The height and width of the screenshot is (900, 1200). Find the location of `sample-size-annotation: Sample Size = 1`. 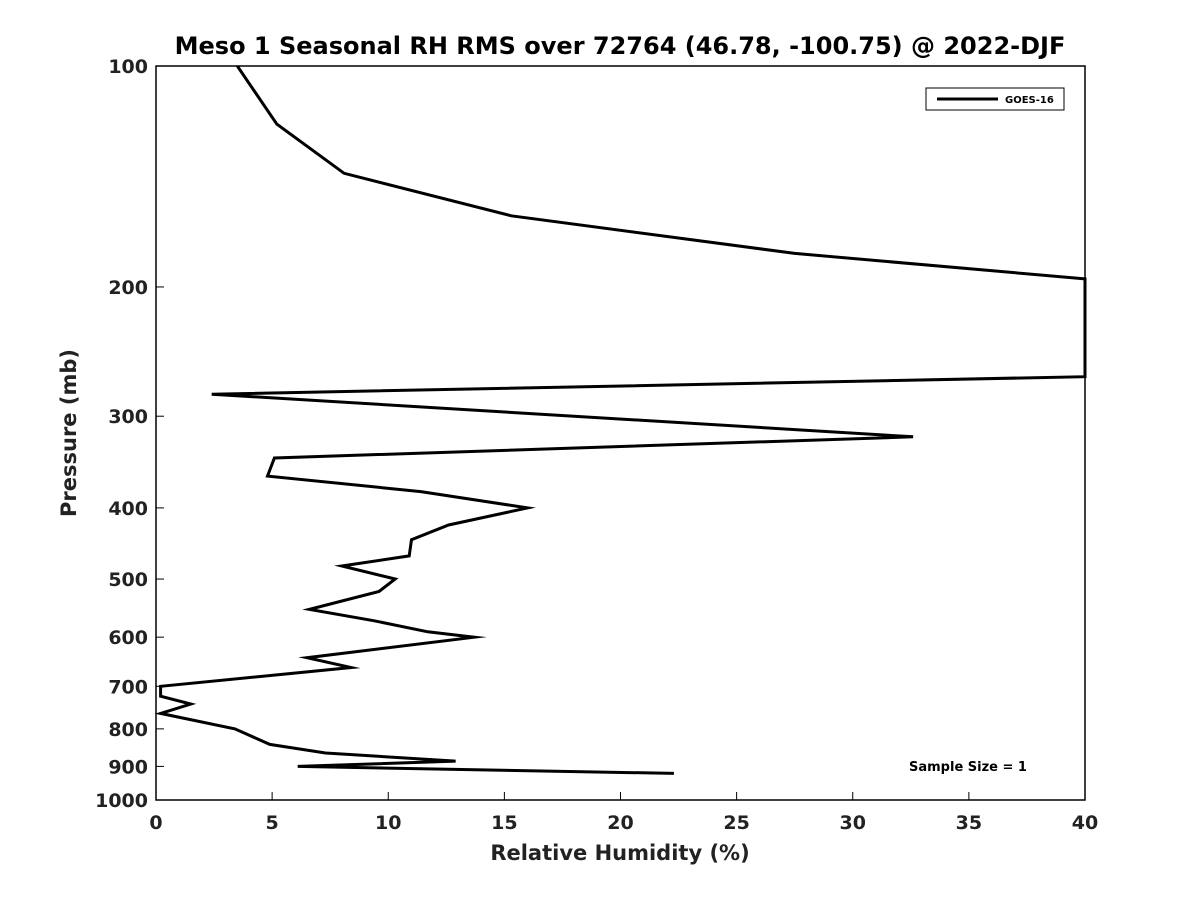

sample-size-annotation: Sample Size = 1 is located at coordinates (968, 767).